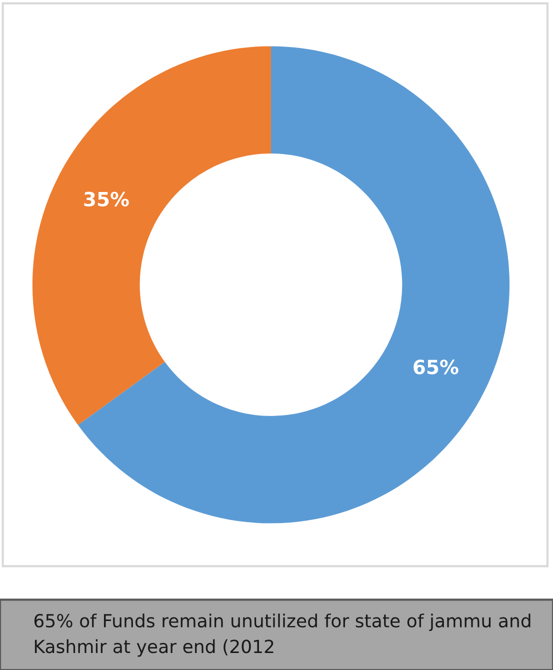 The image size is (553, 670). What do you see at coordinates (282, 635) in the screenshot?
I see `text: 65% of Funds remain unutilized for state of jammu and Kashmir at year end (2012` at bounding box center [282, 635].